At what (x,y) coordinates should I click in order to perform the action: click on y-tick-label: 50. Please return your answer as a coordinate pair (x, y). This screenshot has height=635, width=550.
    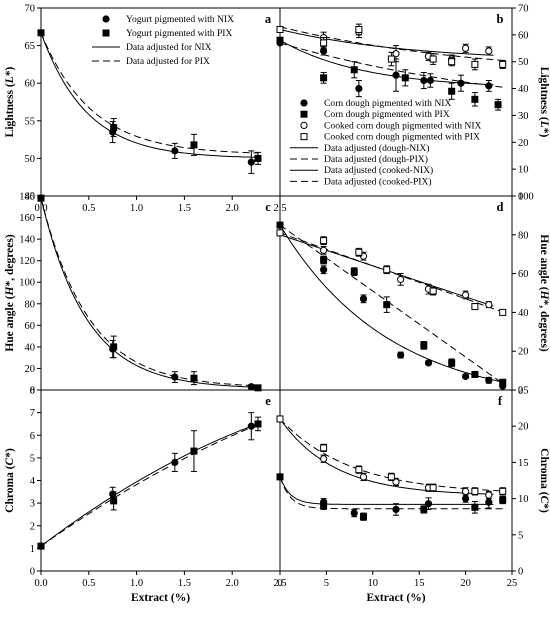
    Looking at the image, I should click on (30, 159).